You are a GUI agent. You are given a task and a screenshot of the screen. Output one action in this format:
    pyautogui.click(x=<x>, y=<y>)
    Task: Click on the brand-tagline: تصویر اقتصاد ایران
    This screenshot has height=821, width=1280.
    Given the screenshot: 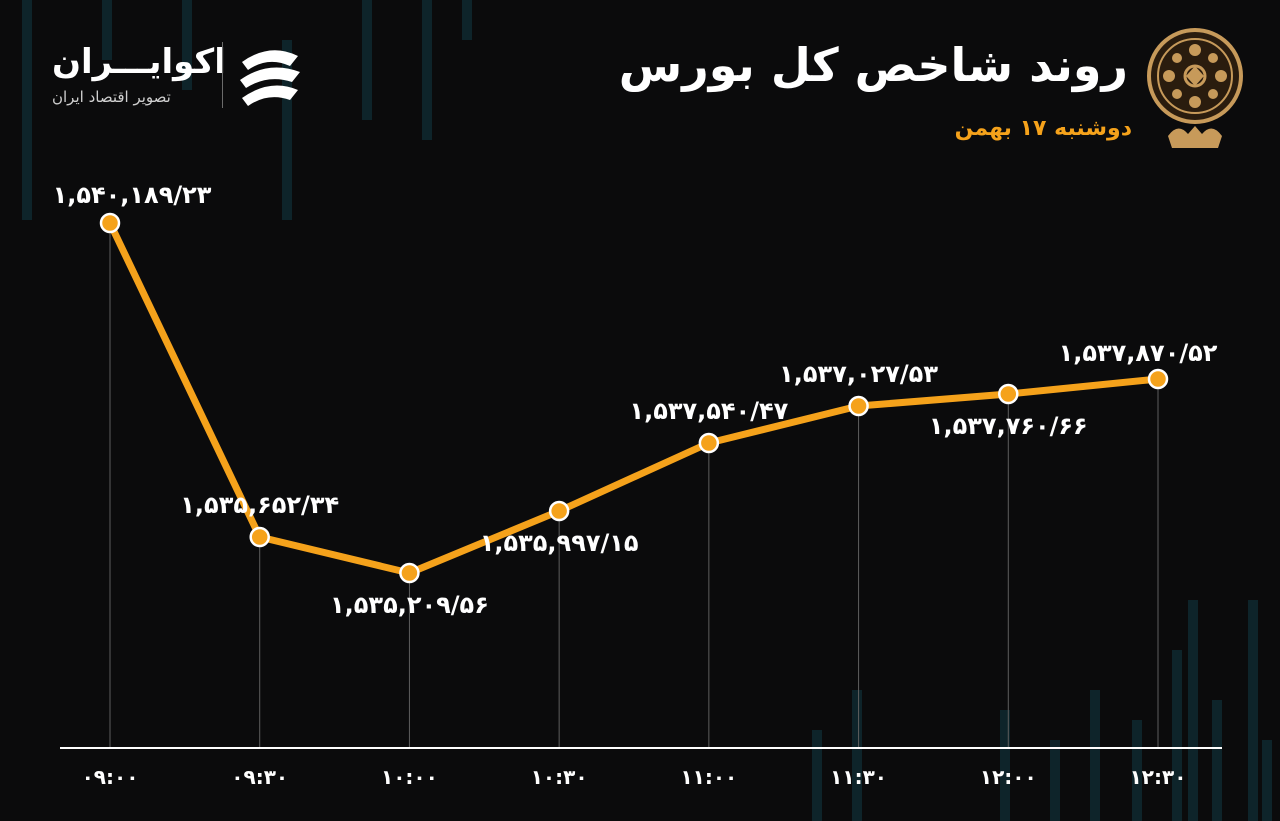 What is the action you would take?
    pyautogui.click(x=111, y=97)
    